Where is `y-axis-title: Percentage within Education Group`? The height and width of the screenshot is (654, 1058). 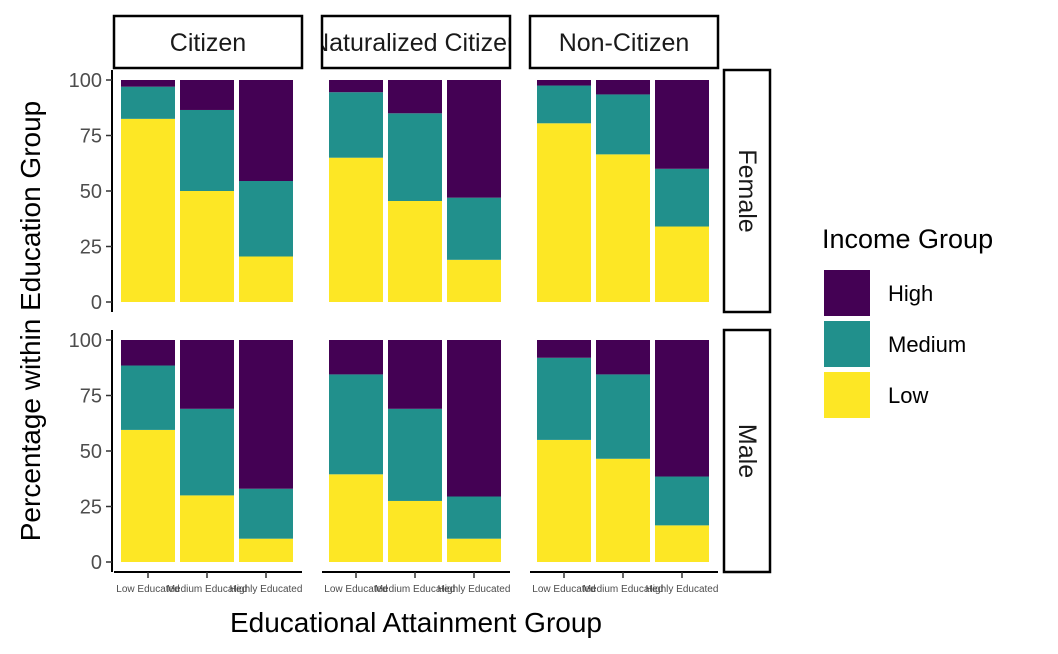
y-axis-title: Percentage within Education Group is located at coordinates (30, 321).